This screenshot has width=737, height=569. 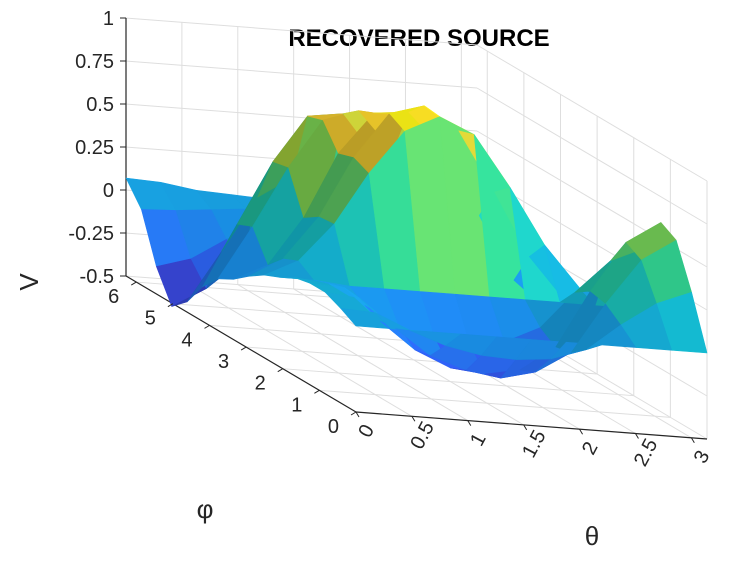 I want to click on x-tick-label: 3, so click(x=702, y=457).